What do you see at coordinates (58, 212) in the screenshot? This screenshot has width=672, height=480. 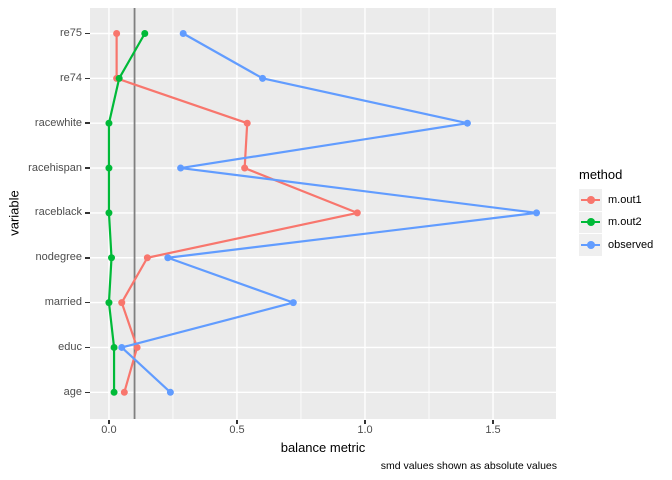 I see `y-tick-label-raceblack: raceblack` at bounding box center [58, 212].